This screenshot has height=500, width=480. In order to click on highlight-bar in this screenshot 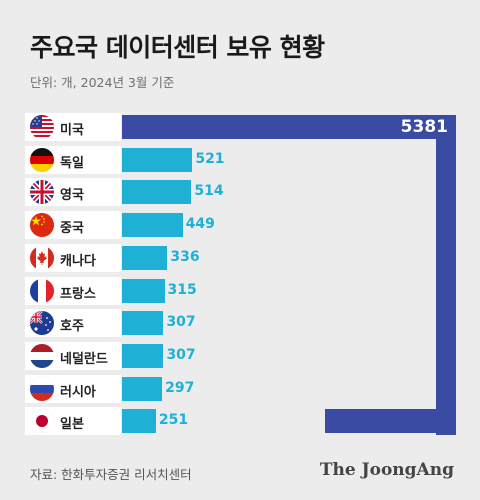, I will do `click(289, 127)`.